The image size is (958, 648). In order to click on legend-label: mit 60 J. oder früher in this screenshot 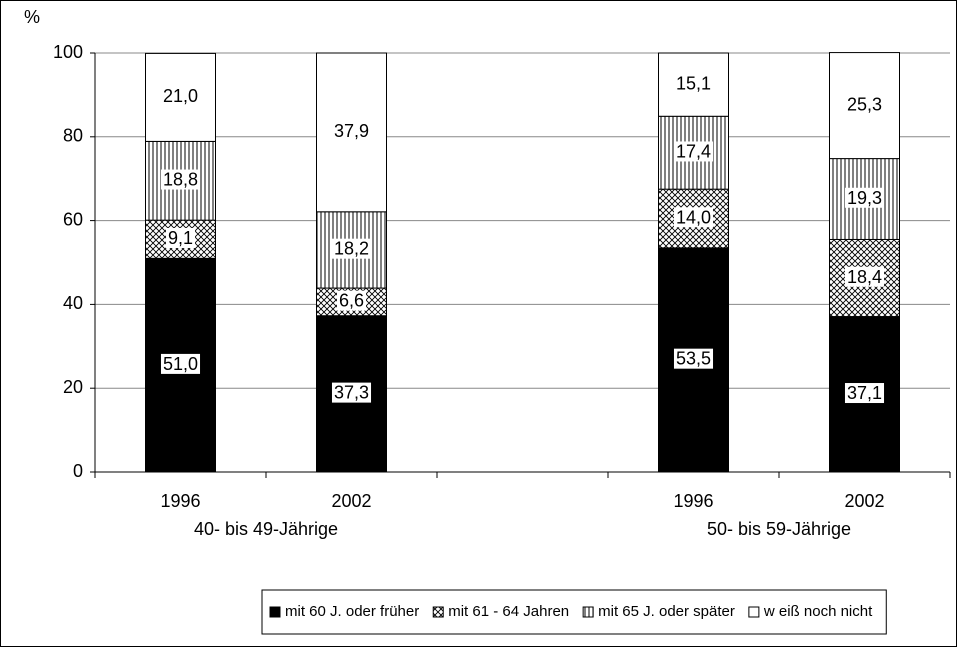, I will do `click(352, 611)`.